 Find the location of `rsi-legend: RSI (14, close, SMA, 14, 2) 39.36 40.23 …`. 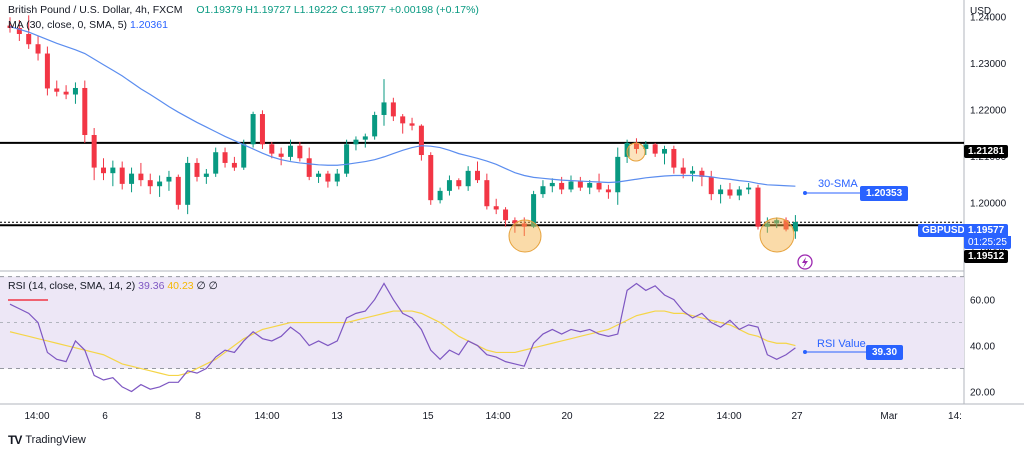

rsi-legend: RSI (14, close, SMA, 14, 2) 39.36 40.23 … is located at coordinates (113, 286).